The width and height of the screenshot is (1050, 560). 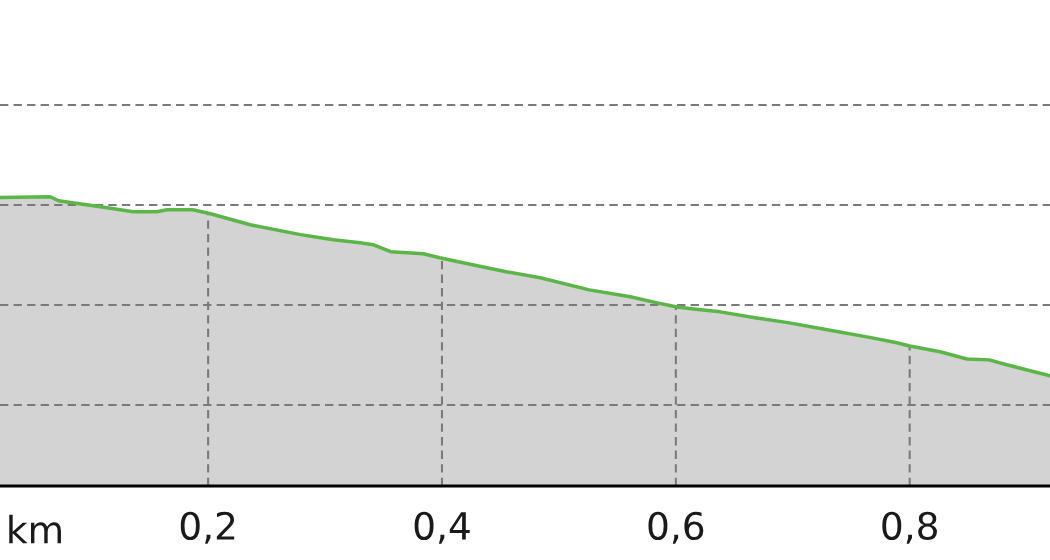 What do you see at coordinates (35, 529) in the screenshot?
I see `x-axis-title: km` at bounding box center [35, 529].